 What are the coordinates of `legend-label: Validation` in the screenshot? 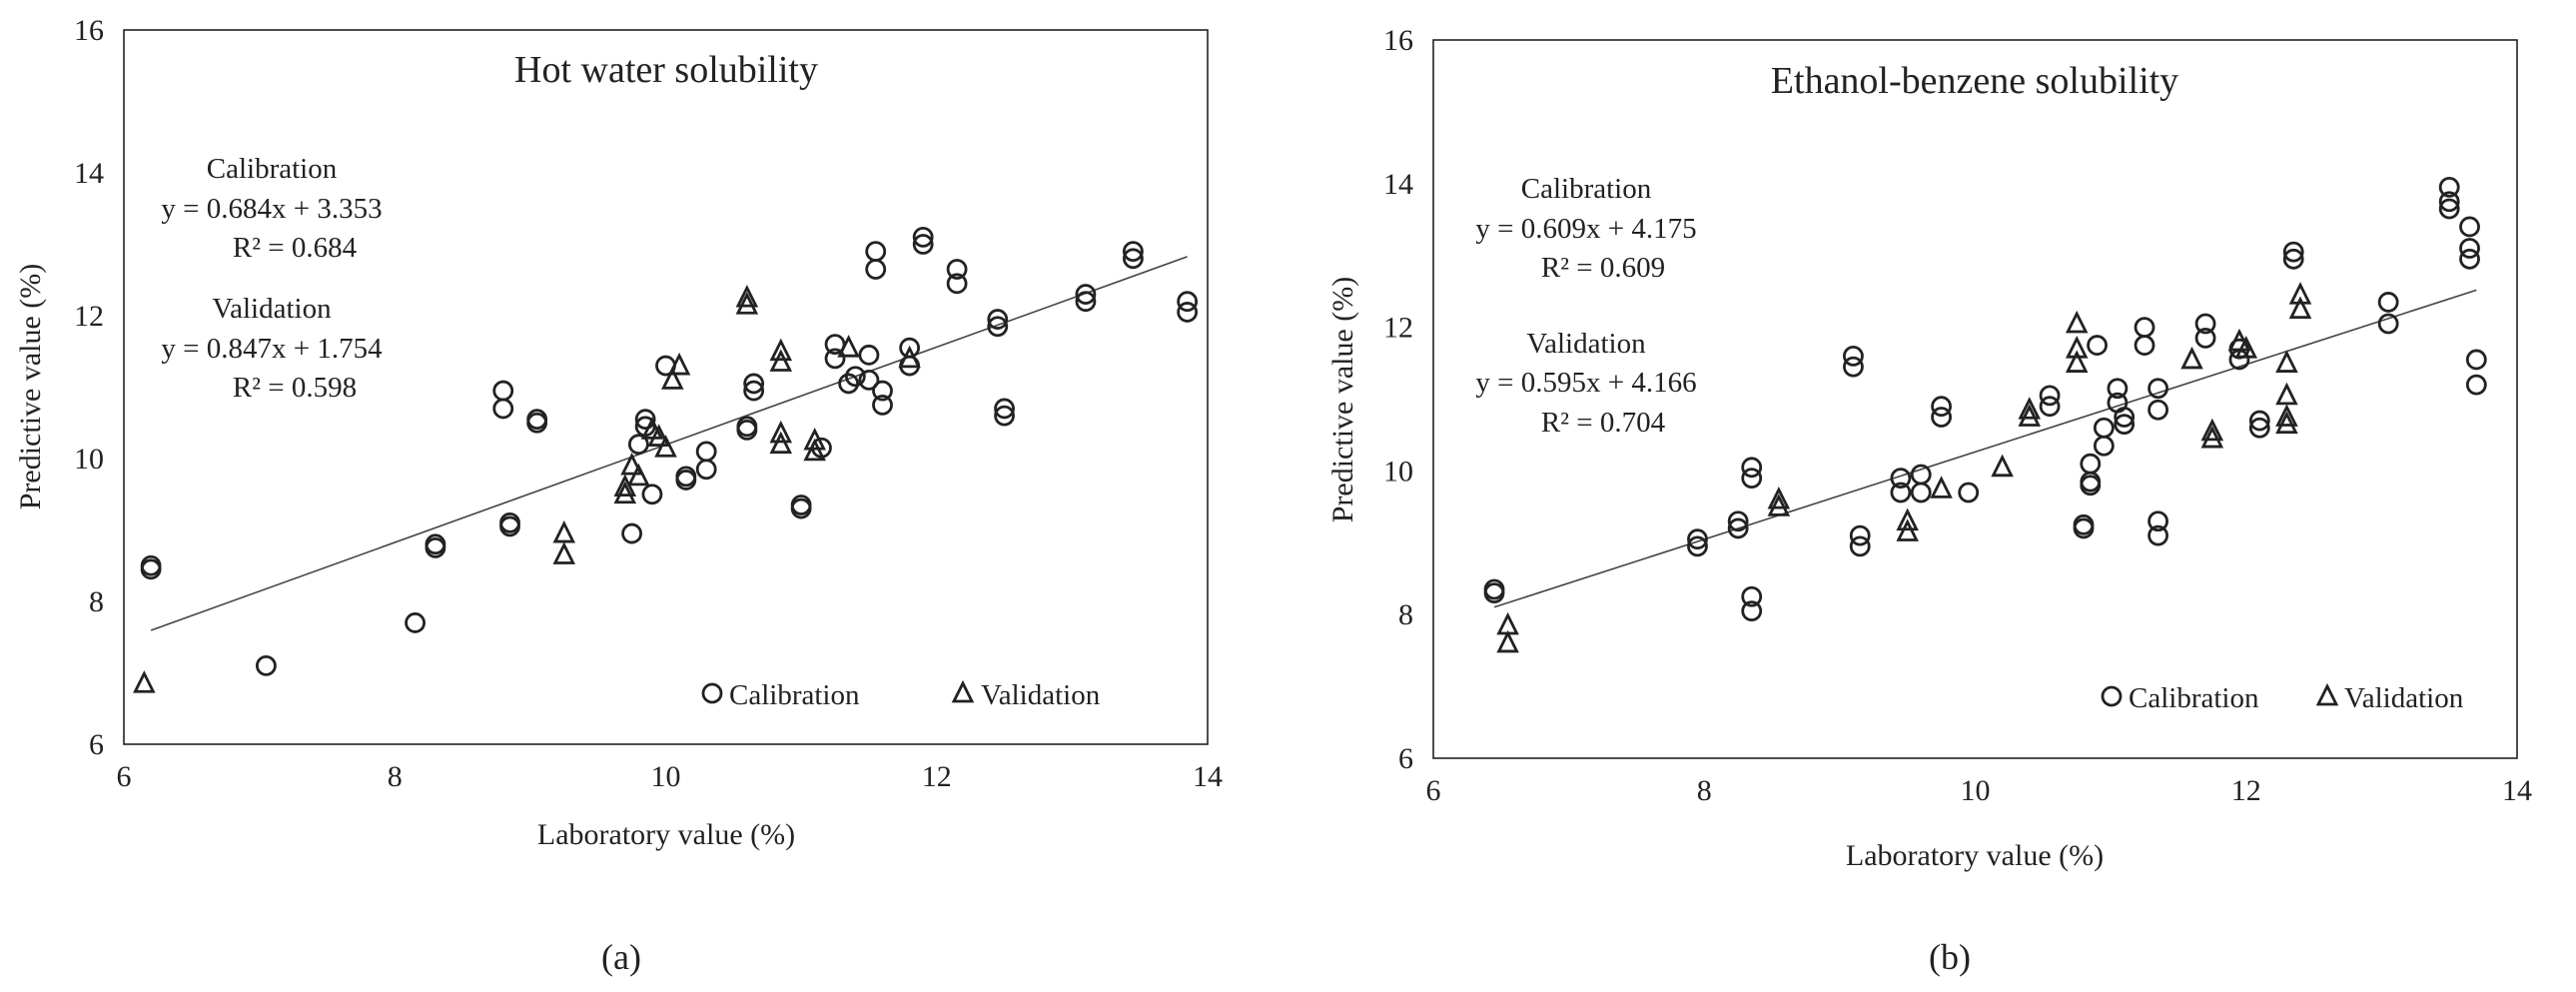 It's located at (2404, 698).